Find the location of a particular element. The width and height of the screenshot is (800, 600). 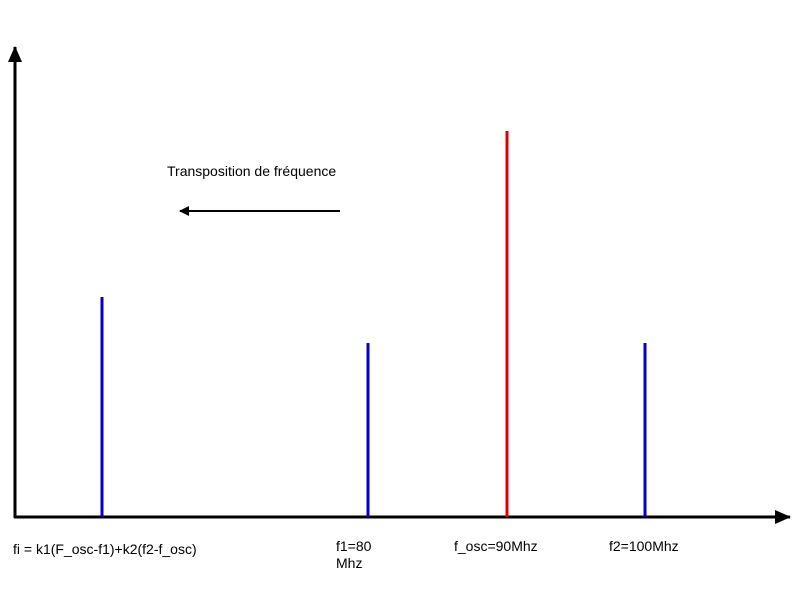

transposition-label: Transposition de fréquence is located at coordinates (252, 171).